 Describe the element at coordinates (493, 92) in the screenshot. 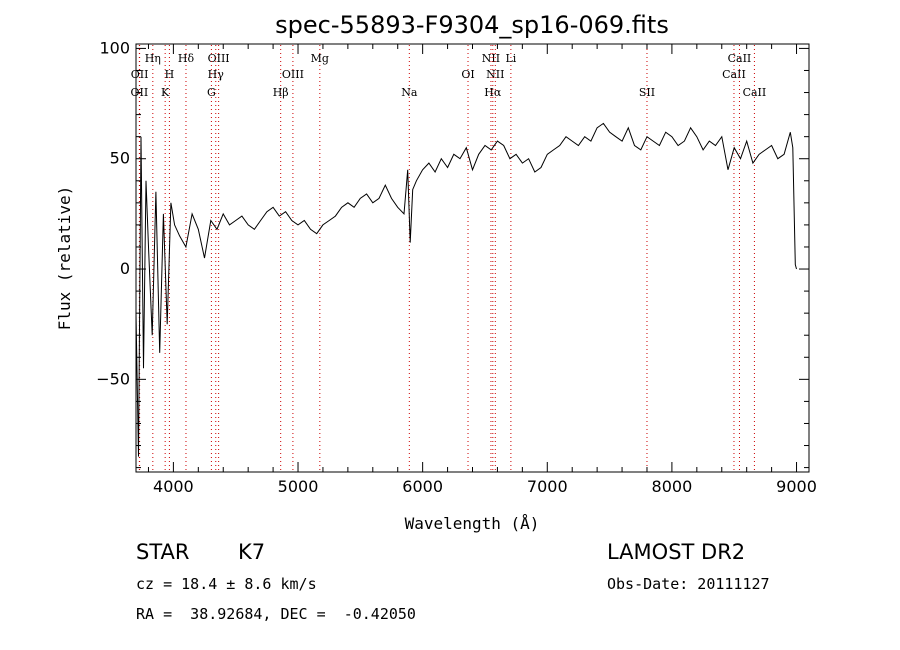

I see `spectral-line-label: Hα` at that location.